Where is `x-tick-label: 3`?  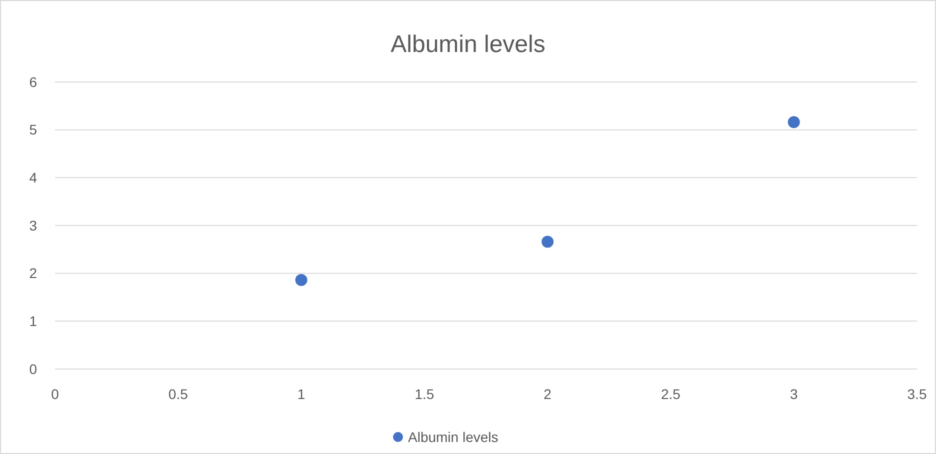 x-tick-label: 3 is located at coordinates (794, 394).